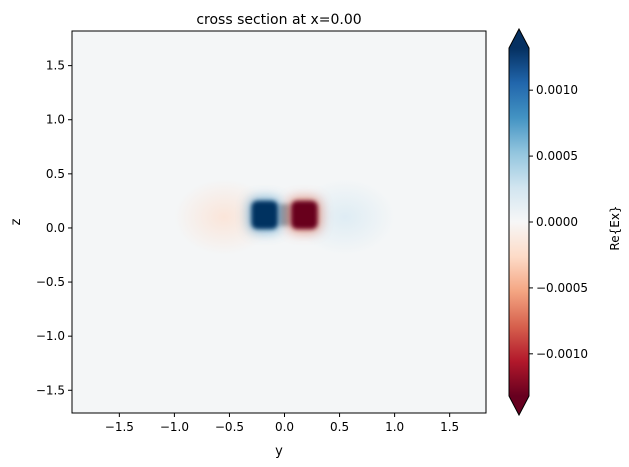 This screenshot has height=467, width=629. I want to click on colorbar-tick-label: 0.0005, so click(557, 156).